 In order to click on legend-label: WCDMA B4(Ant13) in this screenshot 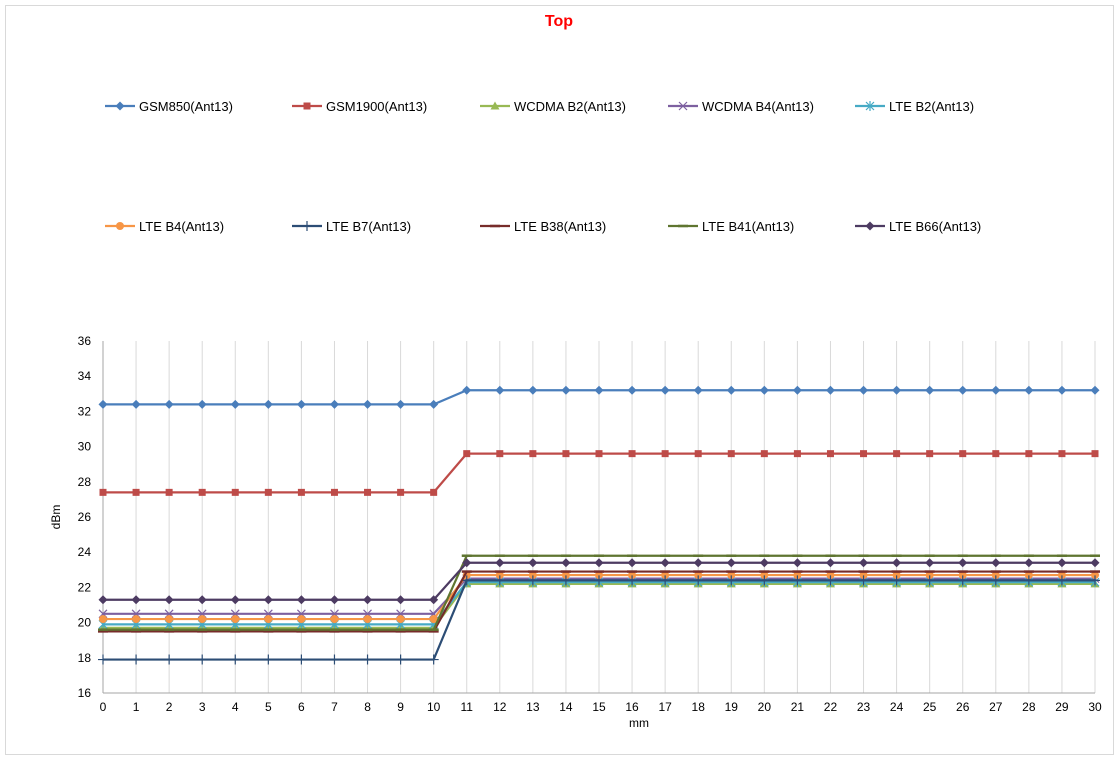, I will do `click(758, 106)`.